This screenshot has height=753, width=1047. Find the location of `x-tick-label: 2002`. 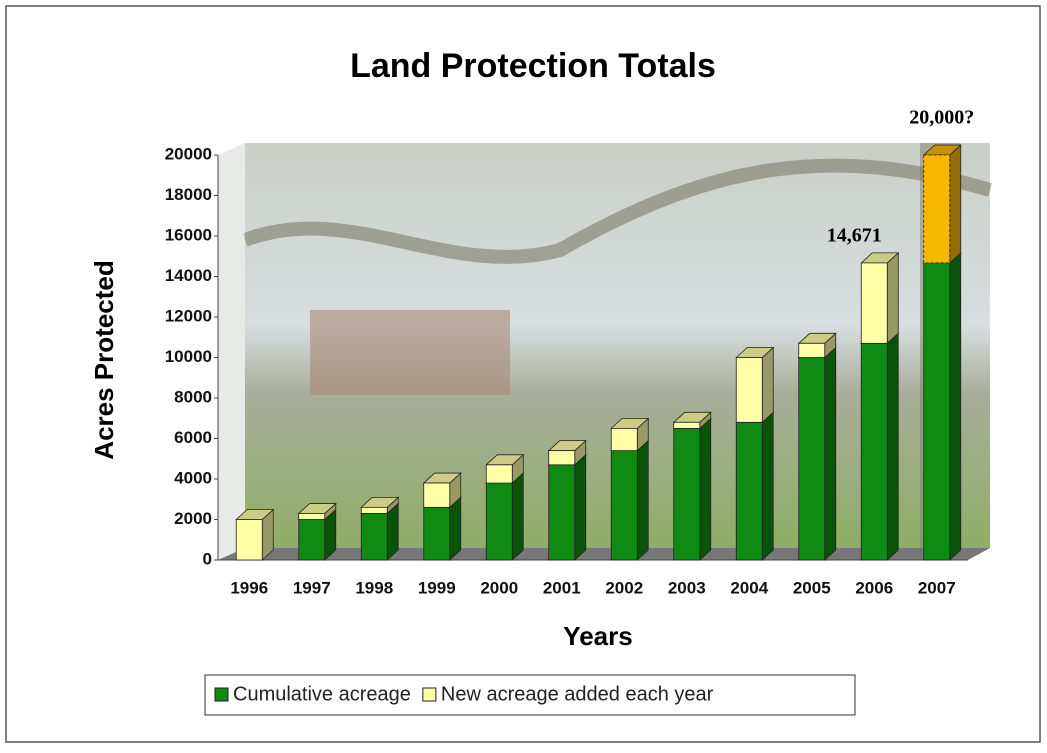

x-tick-label: 2002 is located at coordinates (624, 587).